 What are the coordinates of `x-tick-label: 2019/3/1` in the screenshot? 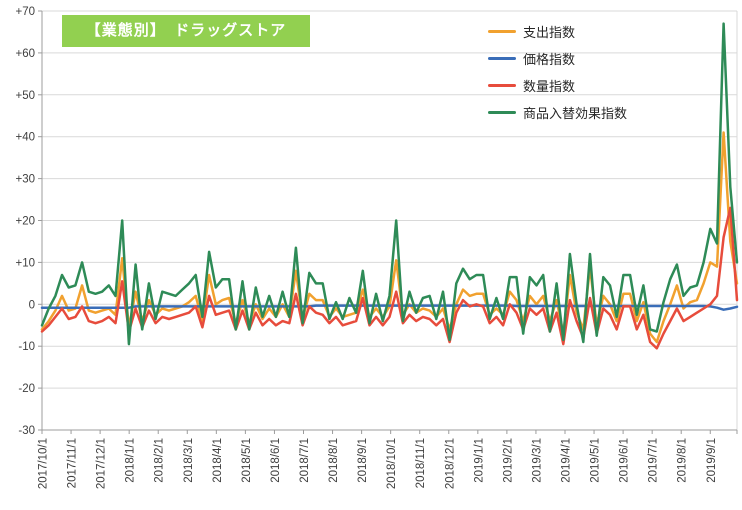 It's located at (537, 460).